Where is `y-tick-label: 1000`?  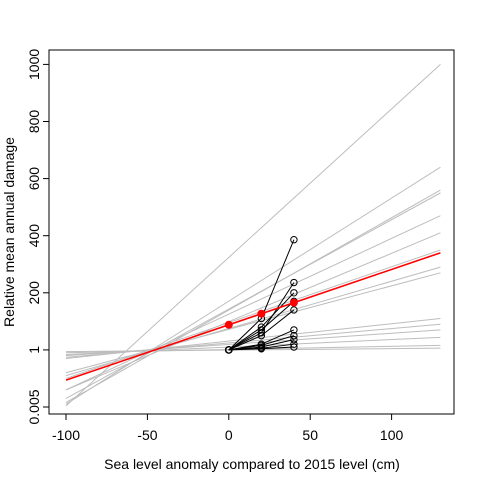 y-tick-label: 1000 is located at coordinates (34, 64).